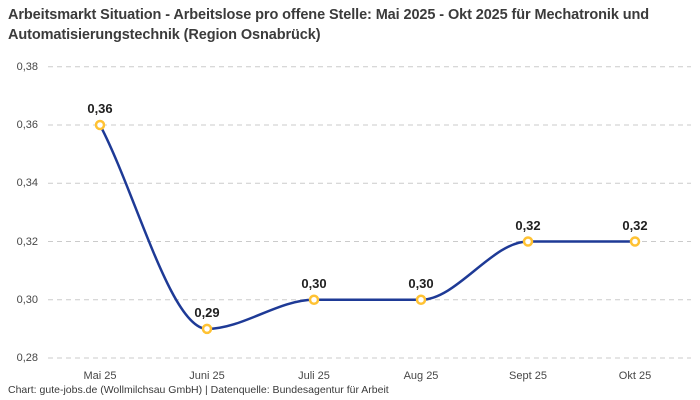 This screenshot has height=400, width=700. Describe the element at coordinates (27, 125) in the screenshot. I see `y-tick-label: 0,36` at that location.